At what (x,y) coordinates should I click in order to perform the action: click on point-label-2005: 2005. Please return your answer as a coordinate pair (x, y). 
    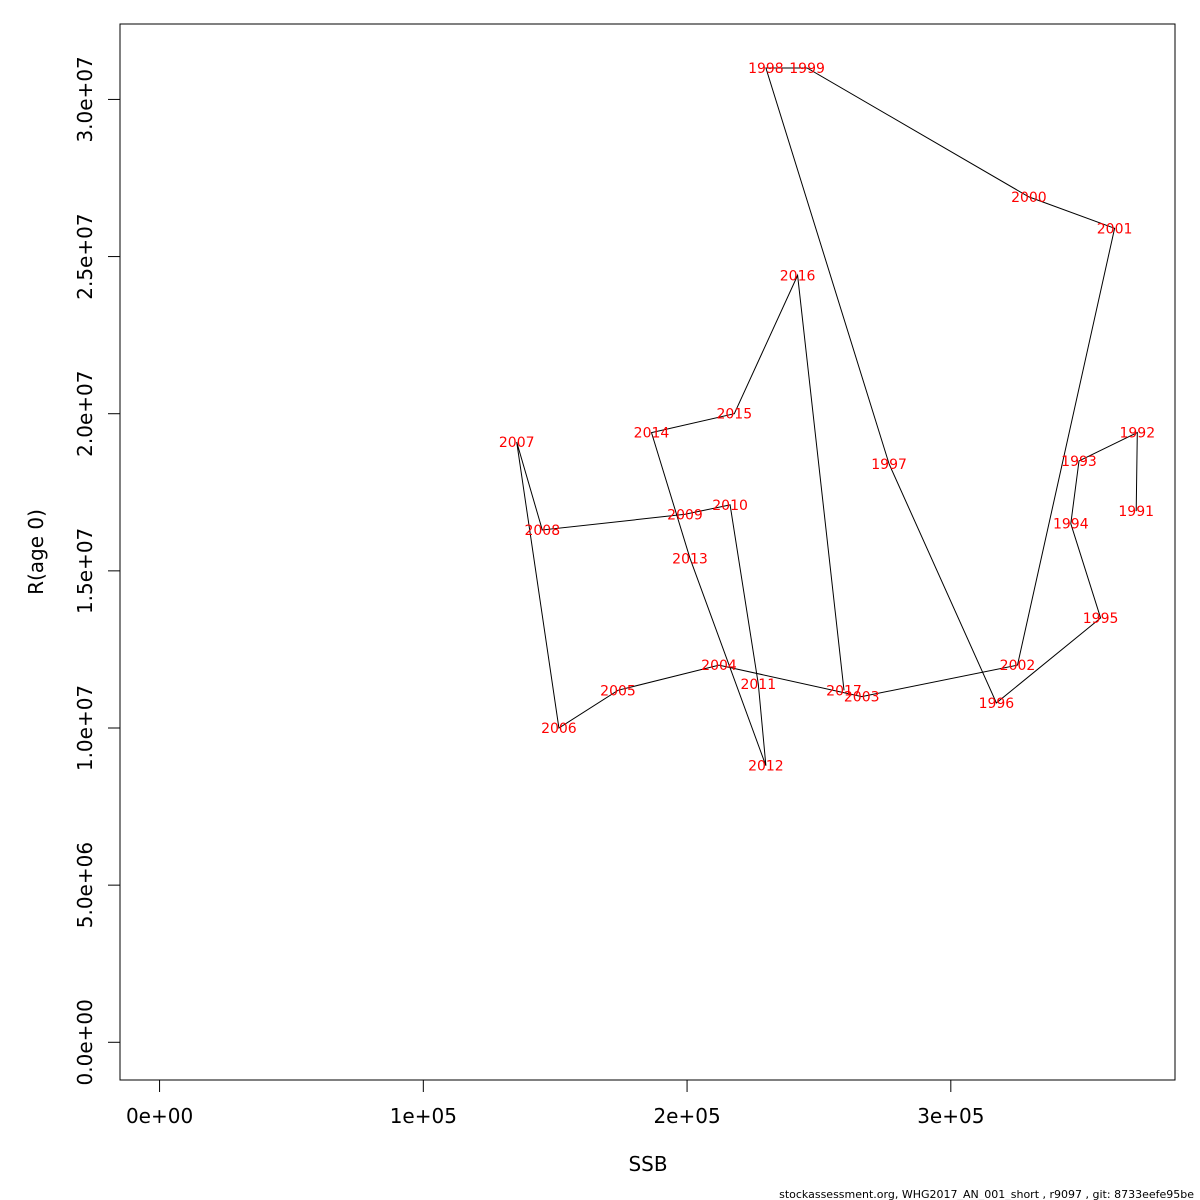
    Looking at the image, I should click on (618, 691).